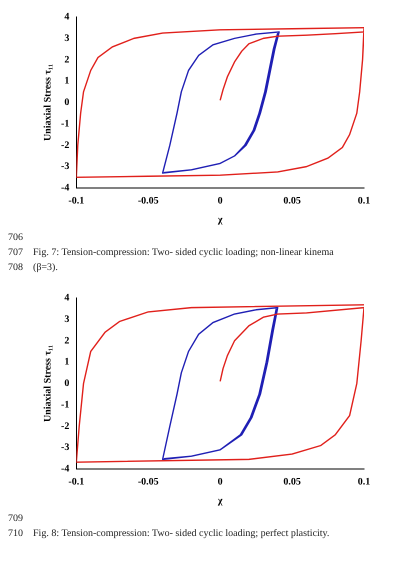 This screenshot has width=403, height=570. What do you see at coordinates (16, 519) in the screenshot?
I see `text: 709` at bounding box center [16, 519].